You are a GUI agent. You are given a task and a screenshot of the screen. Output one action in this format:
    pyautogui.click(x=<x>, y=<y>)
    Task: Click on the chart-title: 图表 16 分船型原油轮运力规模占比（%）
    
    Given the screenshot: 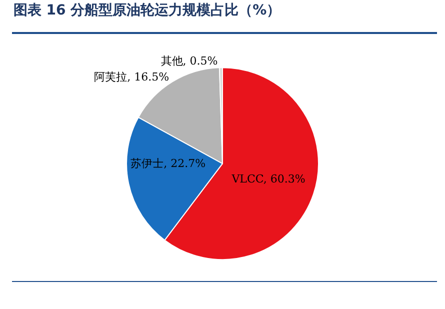 What is the action you would take?
    pyautogui.click(x=147, y=10)
    